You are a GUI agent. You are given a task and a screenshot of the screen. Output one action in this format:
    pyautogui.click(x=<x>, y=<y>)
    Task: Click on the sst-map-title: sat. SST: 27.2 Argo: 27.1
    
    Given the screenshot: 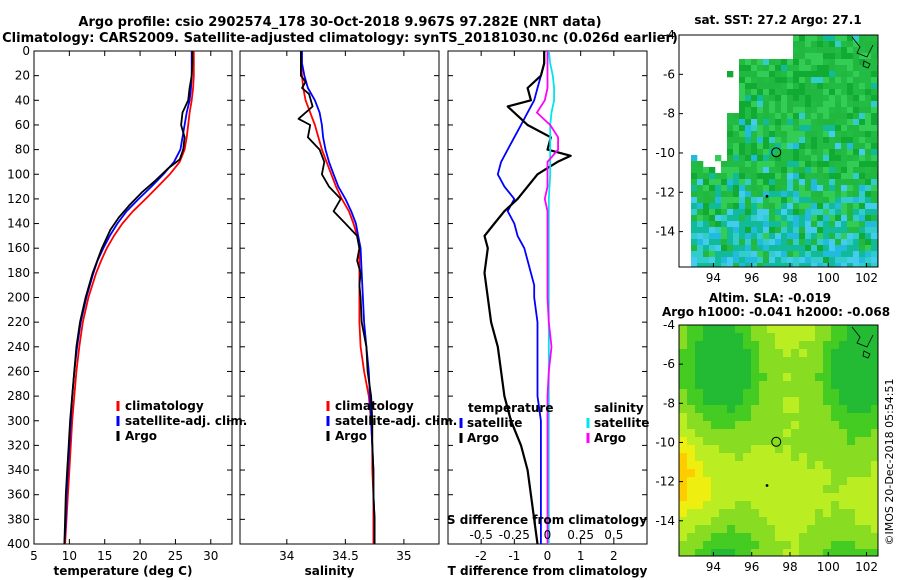 What is the action you would take?
    pyautogui.click(x=777, y=20)
    